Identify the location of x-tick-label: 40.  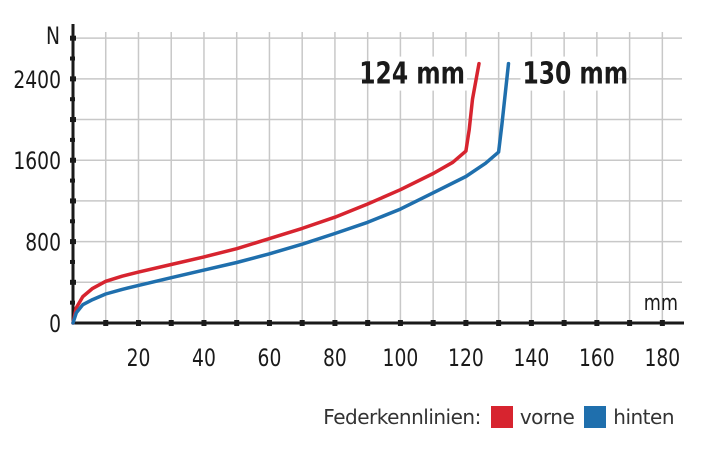
(204, 359).